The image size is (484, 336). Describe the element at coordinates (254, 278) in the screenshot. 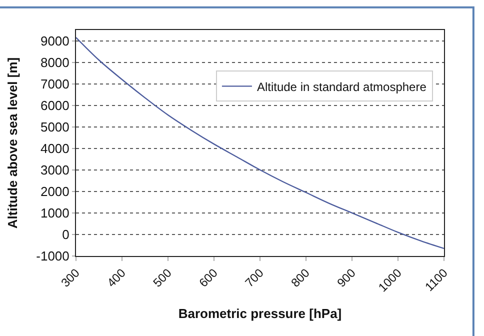

I see `x-tick-label: 700` at that location.